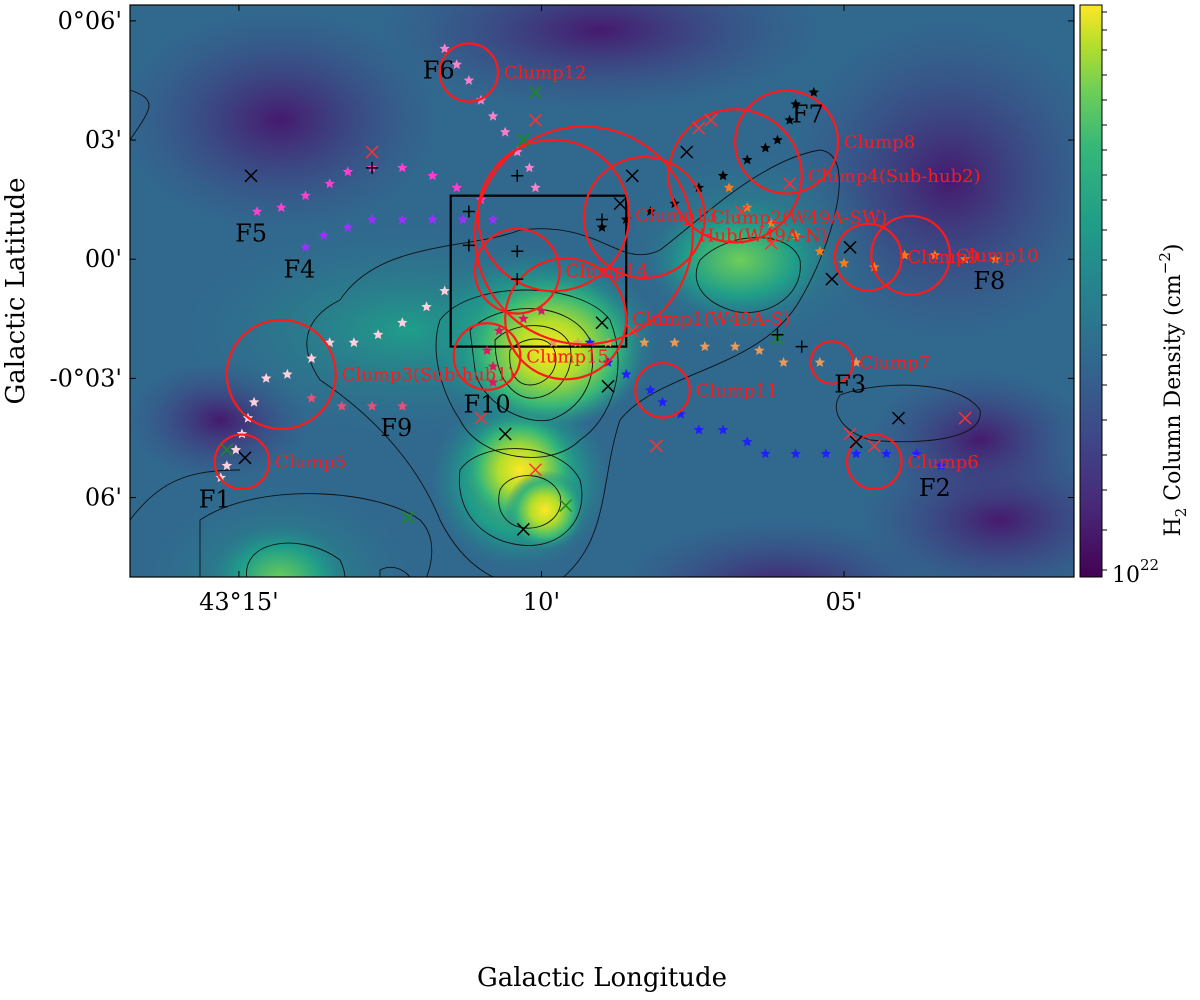 The image size is (1200, 1000). Describe the element at coordinates (428, 374) in the screenshot. I see `clump-label: Clump3(Sub-hub1)` at that location.